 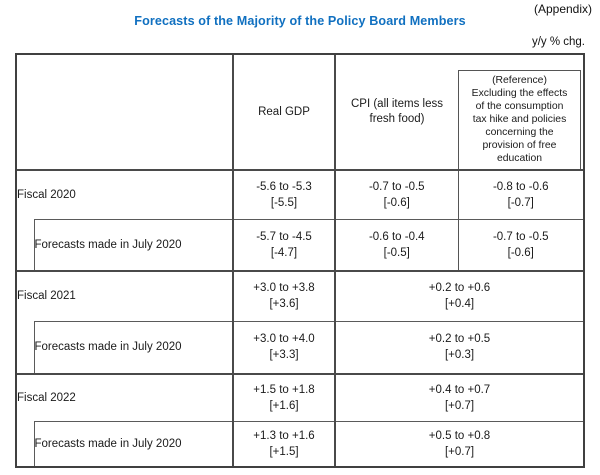 I want to click on header-real-gdp: Real GDP, so click(x=283, y=113).